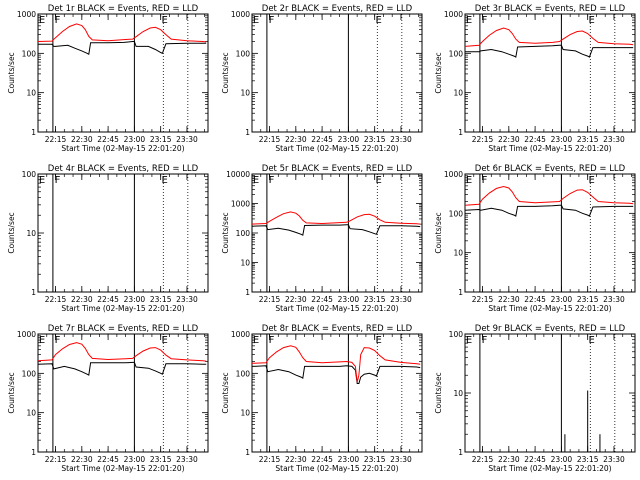  What do you see at coordinates (238, 174) in the screenshot?
I see `y-tick-label: 10000` at bounding box center [238, 174].